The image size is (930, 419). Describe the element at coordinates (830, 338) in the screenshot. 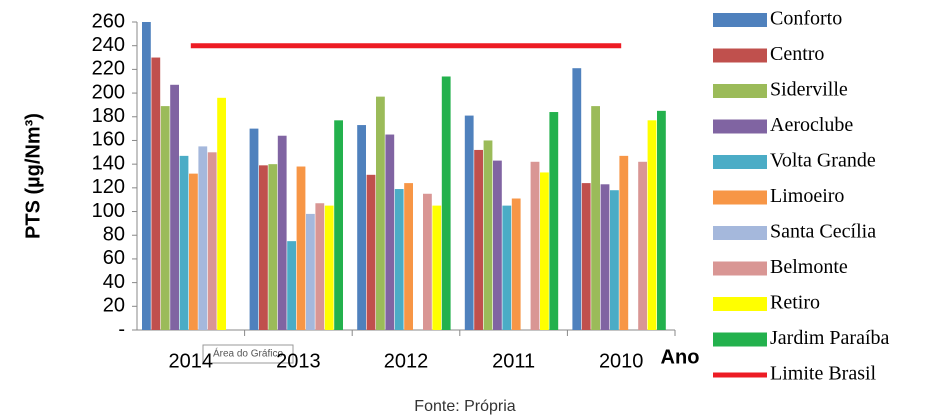

I see `legend-label: Jardim Paraíba` at that location.